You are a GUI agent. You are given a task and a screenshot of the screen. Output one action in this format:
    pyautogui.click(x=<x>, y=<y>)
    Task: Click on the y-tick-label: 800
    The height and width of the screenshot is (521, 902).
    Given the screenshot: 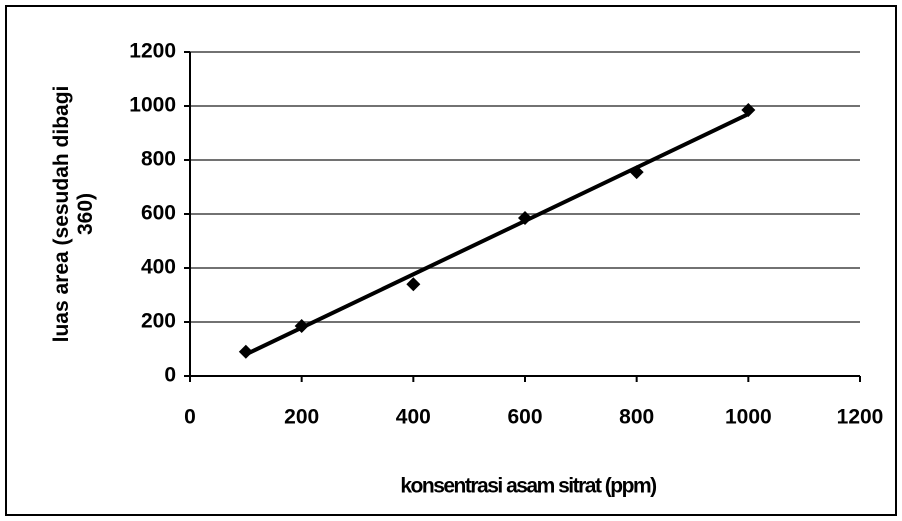 What is the action you would take?
    pyautogui.click(x=158, y=159)
    